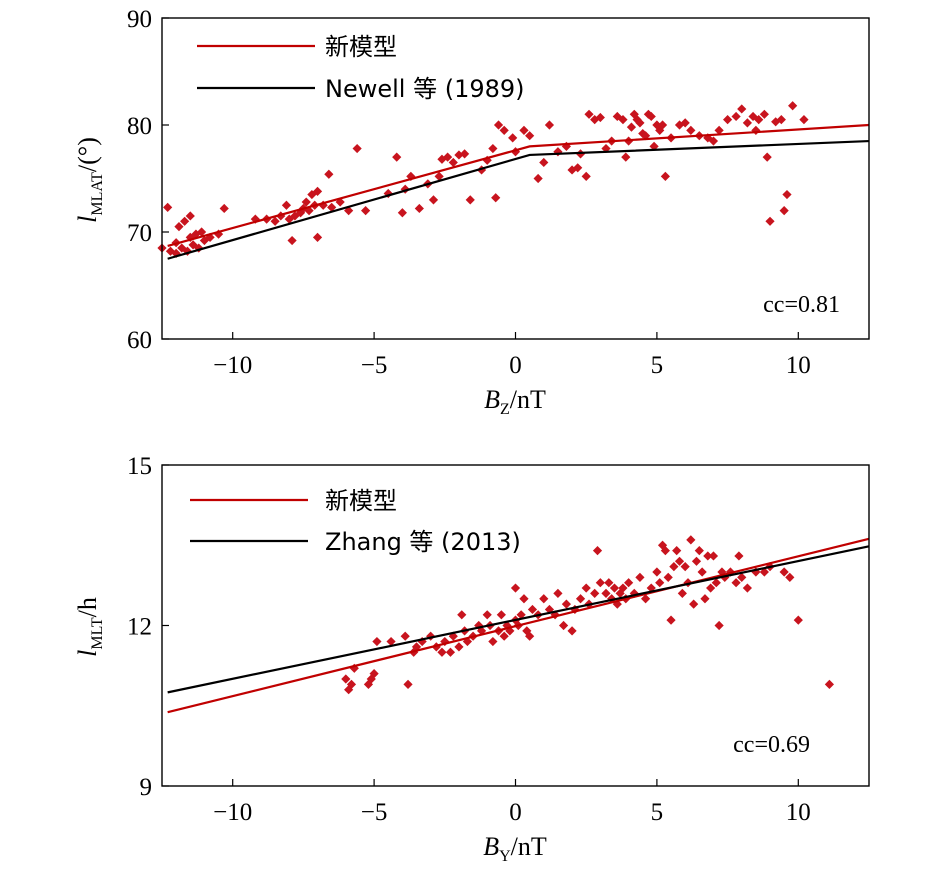 This screenshot has width=945, height=872. I want to click on y-tick-label: 80, so click(139, 126).